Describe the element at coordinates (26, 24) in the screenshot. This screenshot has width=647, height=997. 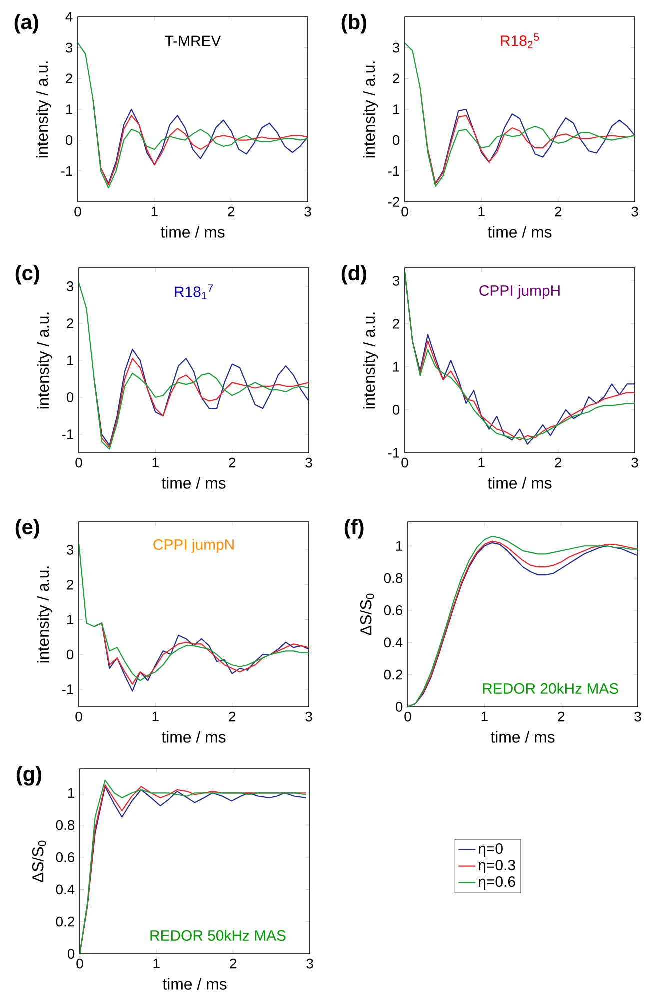
I see `chart-title: (a)` at that location.